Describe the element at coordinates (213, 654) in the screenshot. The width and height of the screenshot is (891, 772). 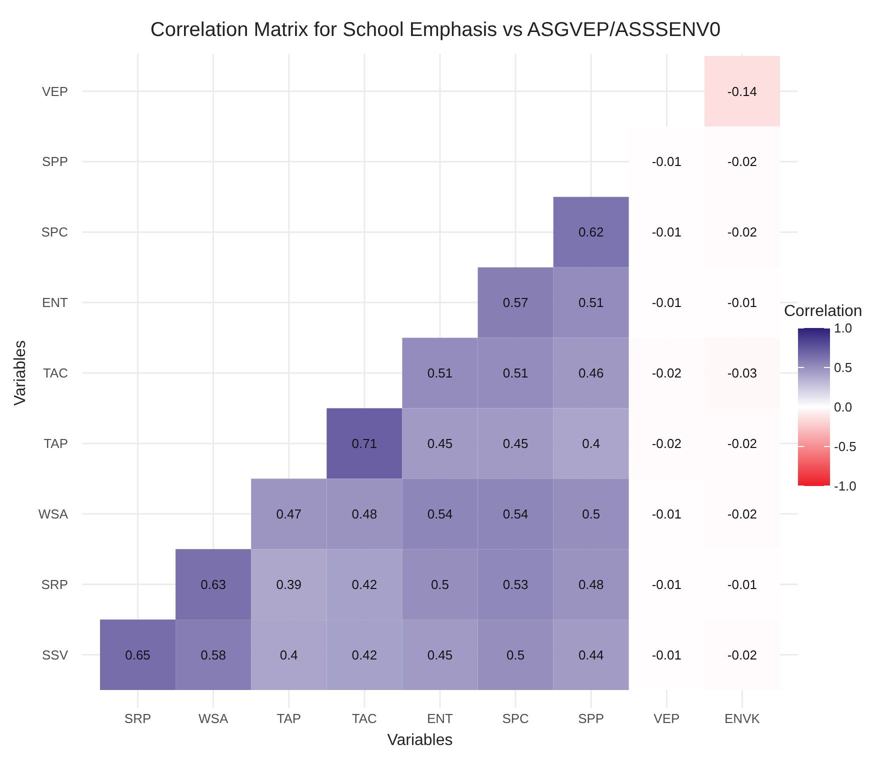
I see `data-label: 0.58` at that location.